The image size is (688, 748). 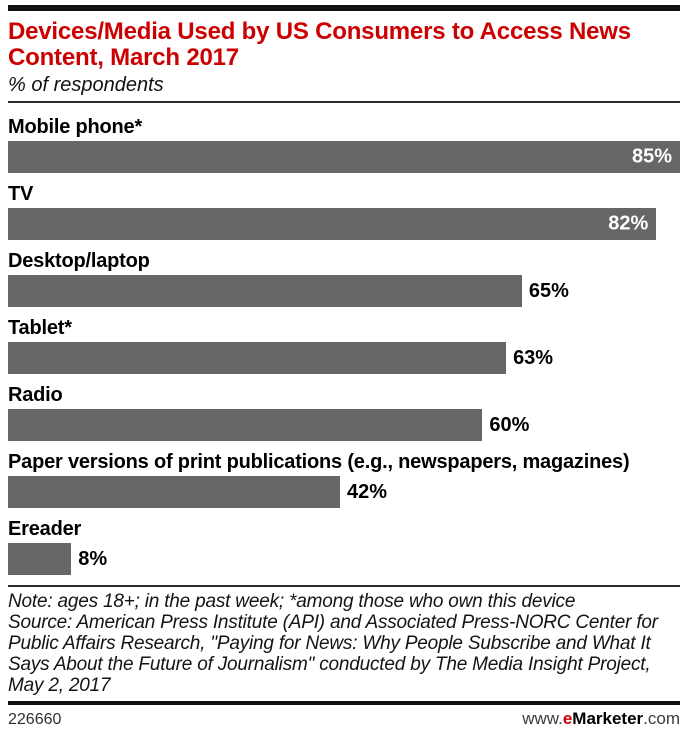 I want to click on bar-track: 63%, so click(x=344, y=358).